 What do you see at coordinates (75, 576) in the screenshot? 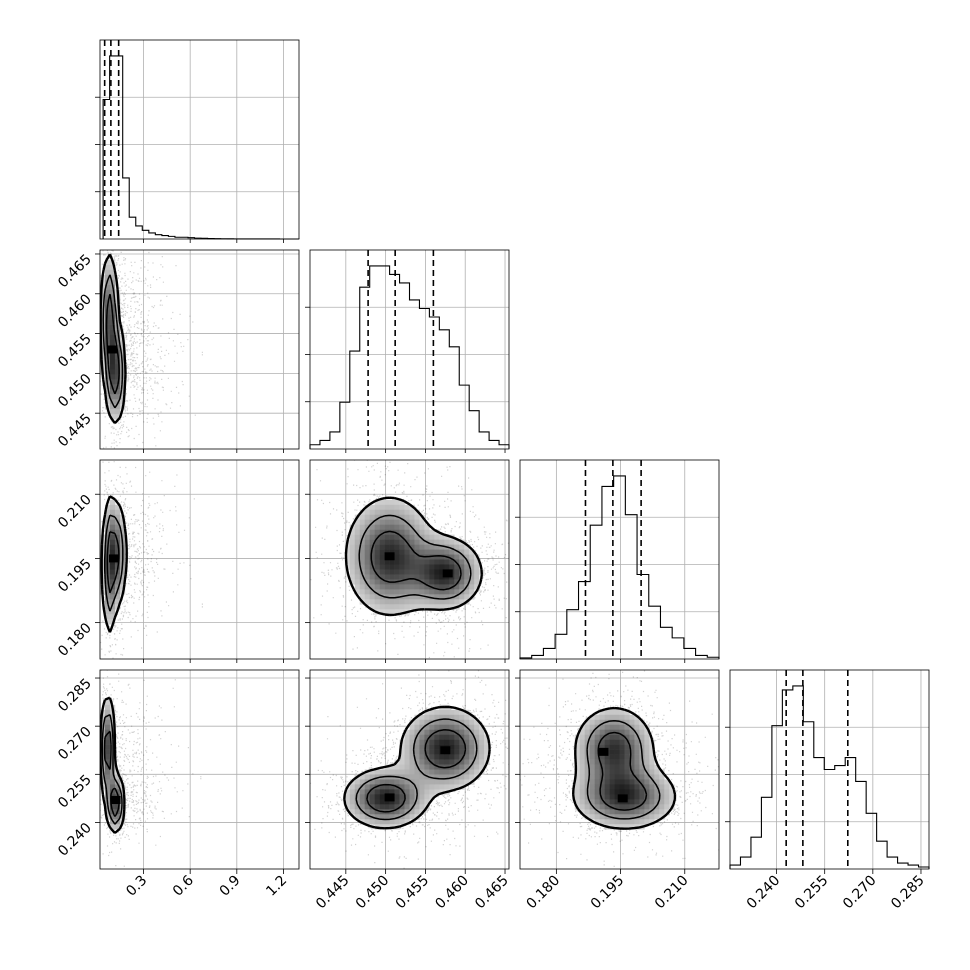
I see `y-tick-label: 0.195` at bounding box center [75, 576].